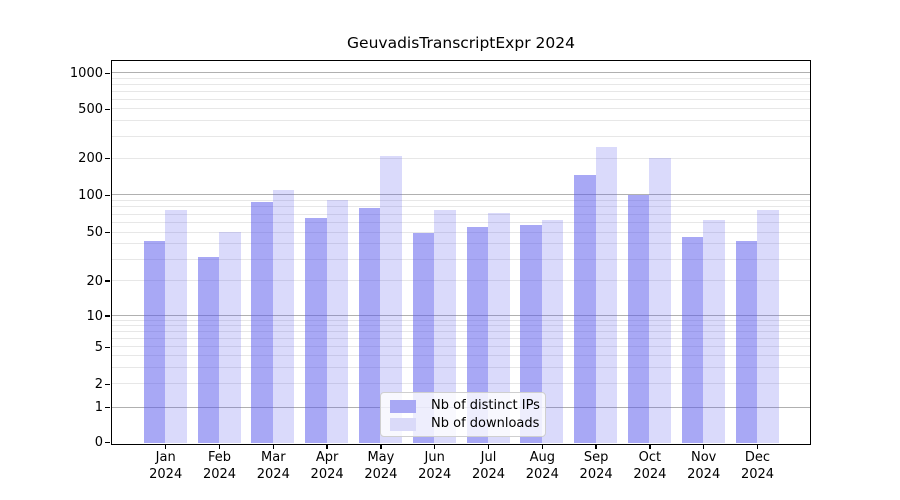  What do you see at coordinates (90, 109) in the screenshot?
I see `y-tick-label: 500` at bounding box center [90, 109].